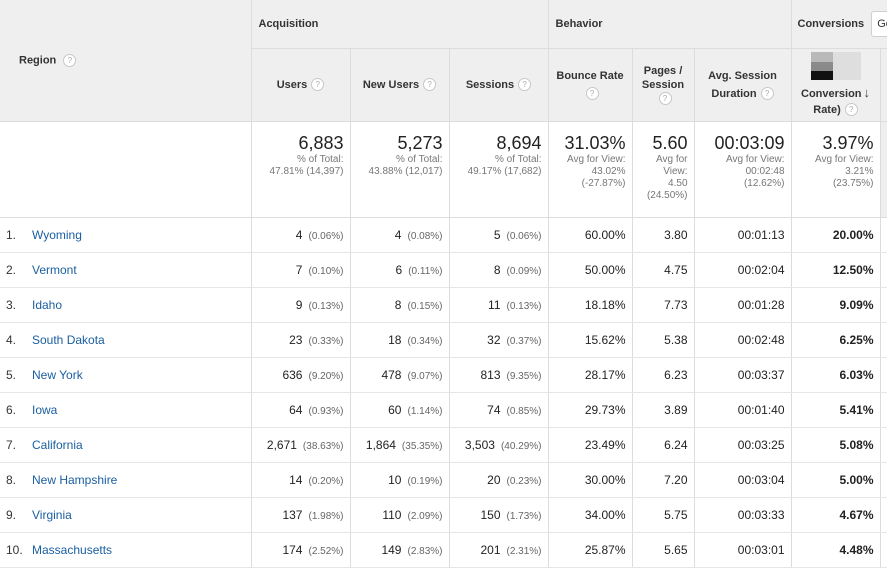 Image resolution: width=887 pixels, height=568 pixels. What do you see at coordinates (11, 234) in the screenshot?
I see `row-number: 1.` at bounding box center [11, 234].